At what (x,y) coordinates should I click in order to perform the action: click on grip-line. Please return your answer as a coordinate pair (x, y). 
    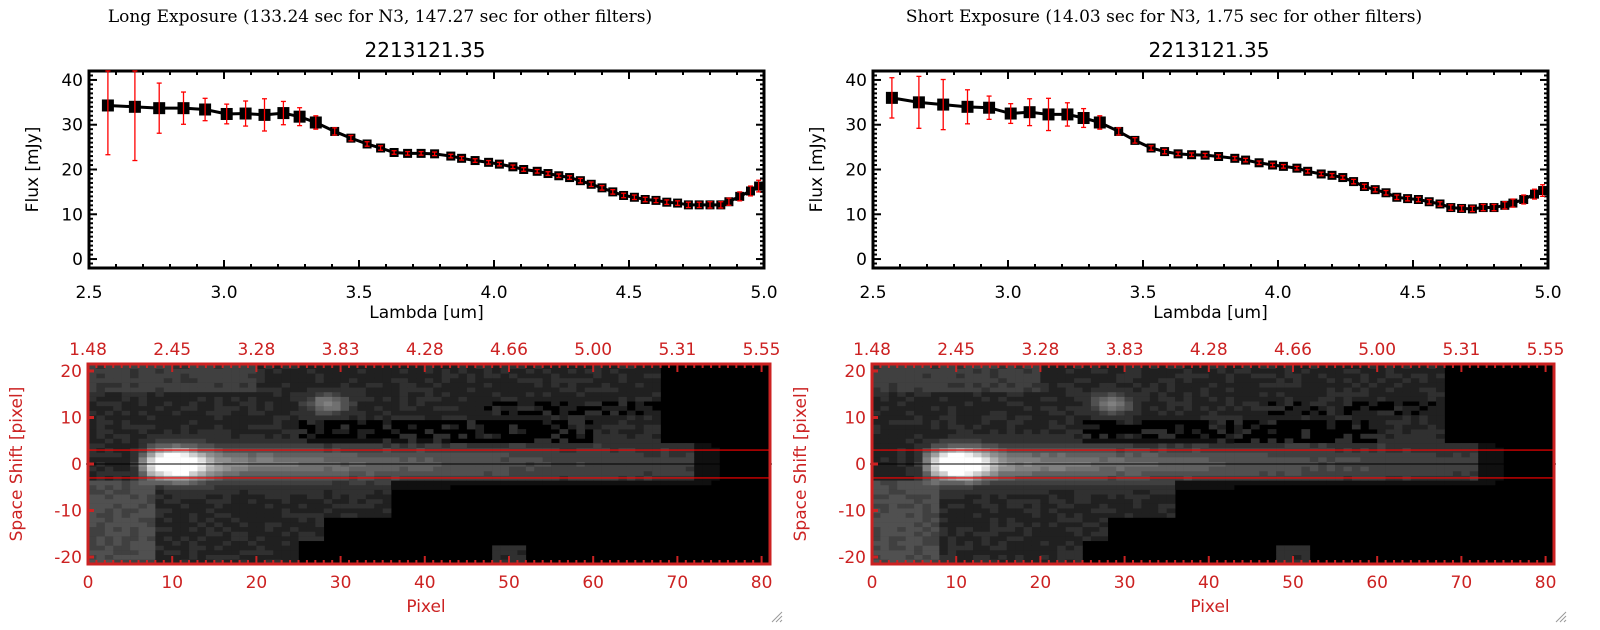
    Looking at the image, I should click on (781, 621).